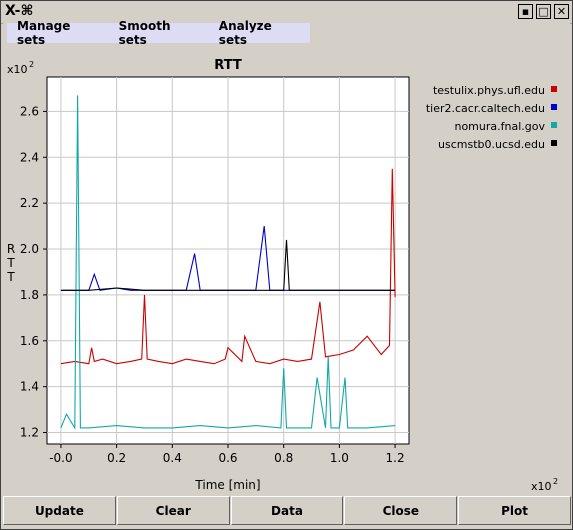 The width and height of the screenshot is (573, 530). What do you see at coordinates (286, 12) in the screenshot?
I see `title-bar: X-⌘ ▪ □ ✕` at bounding box center [286, 12].